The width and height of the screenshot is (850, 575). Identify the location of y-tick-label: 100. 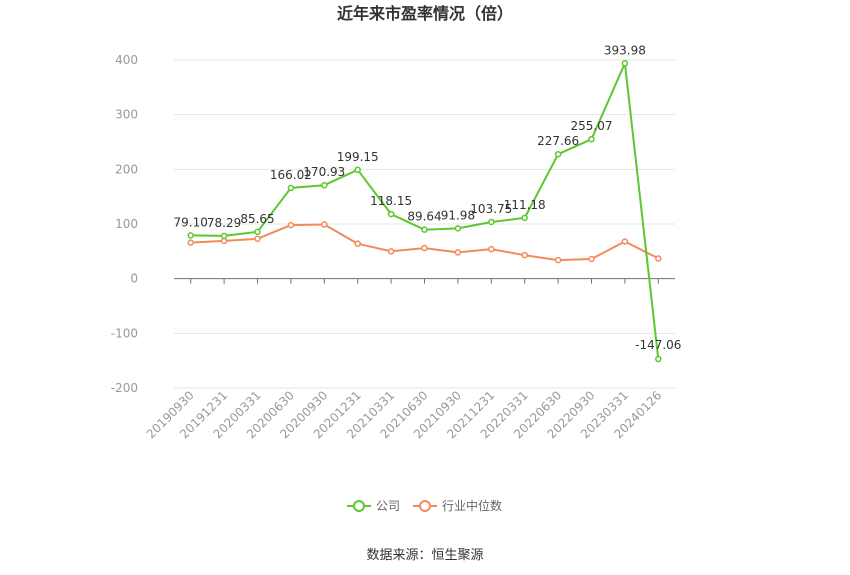
(126, 224).